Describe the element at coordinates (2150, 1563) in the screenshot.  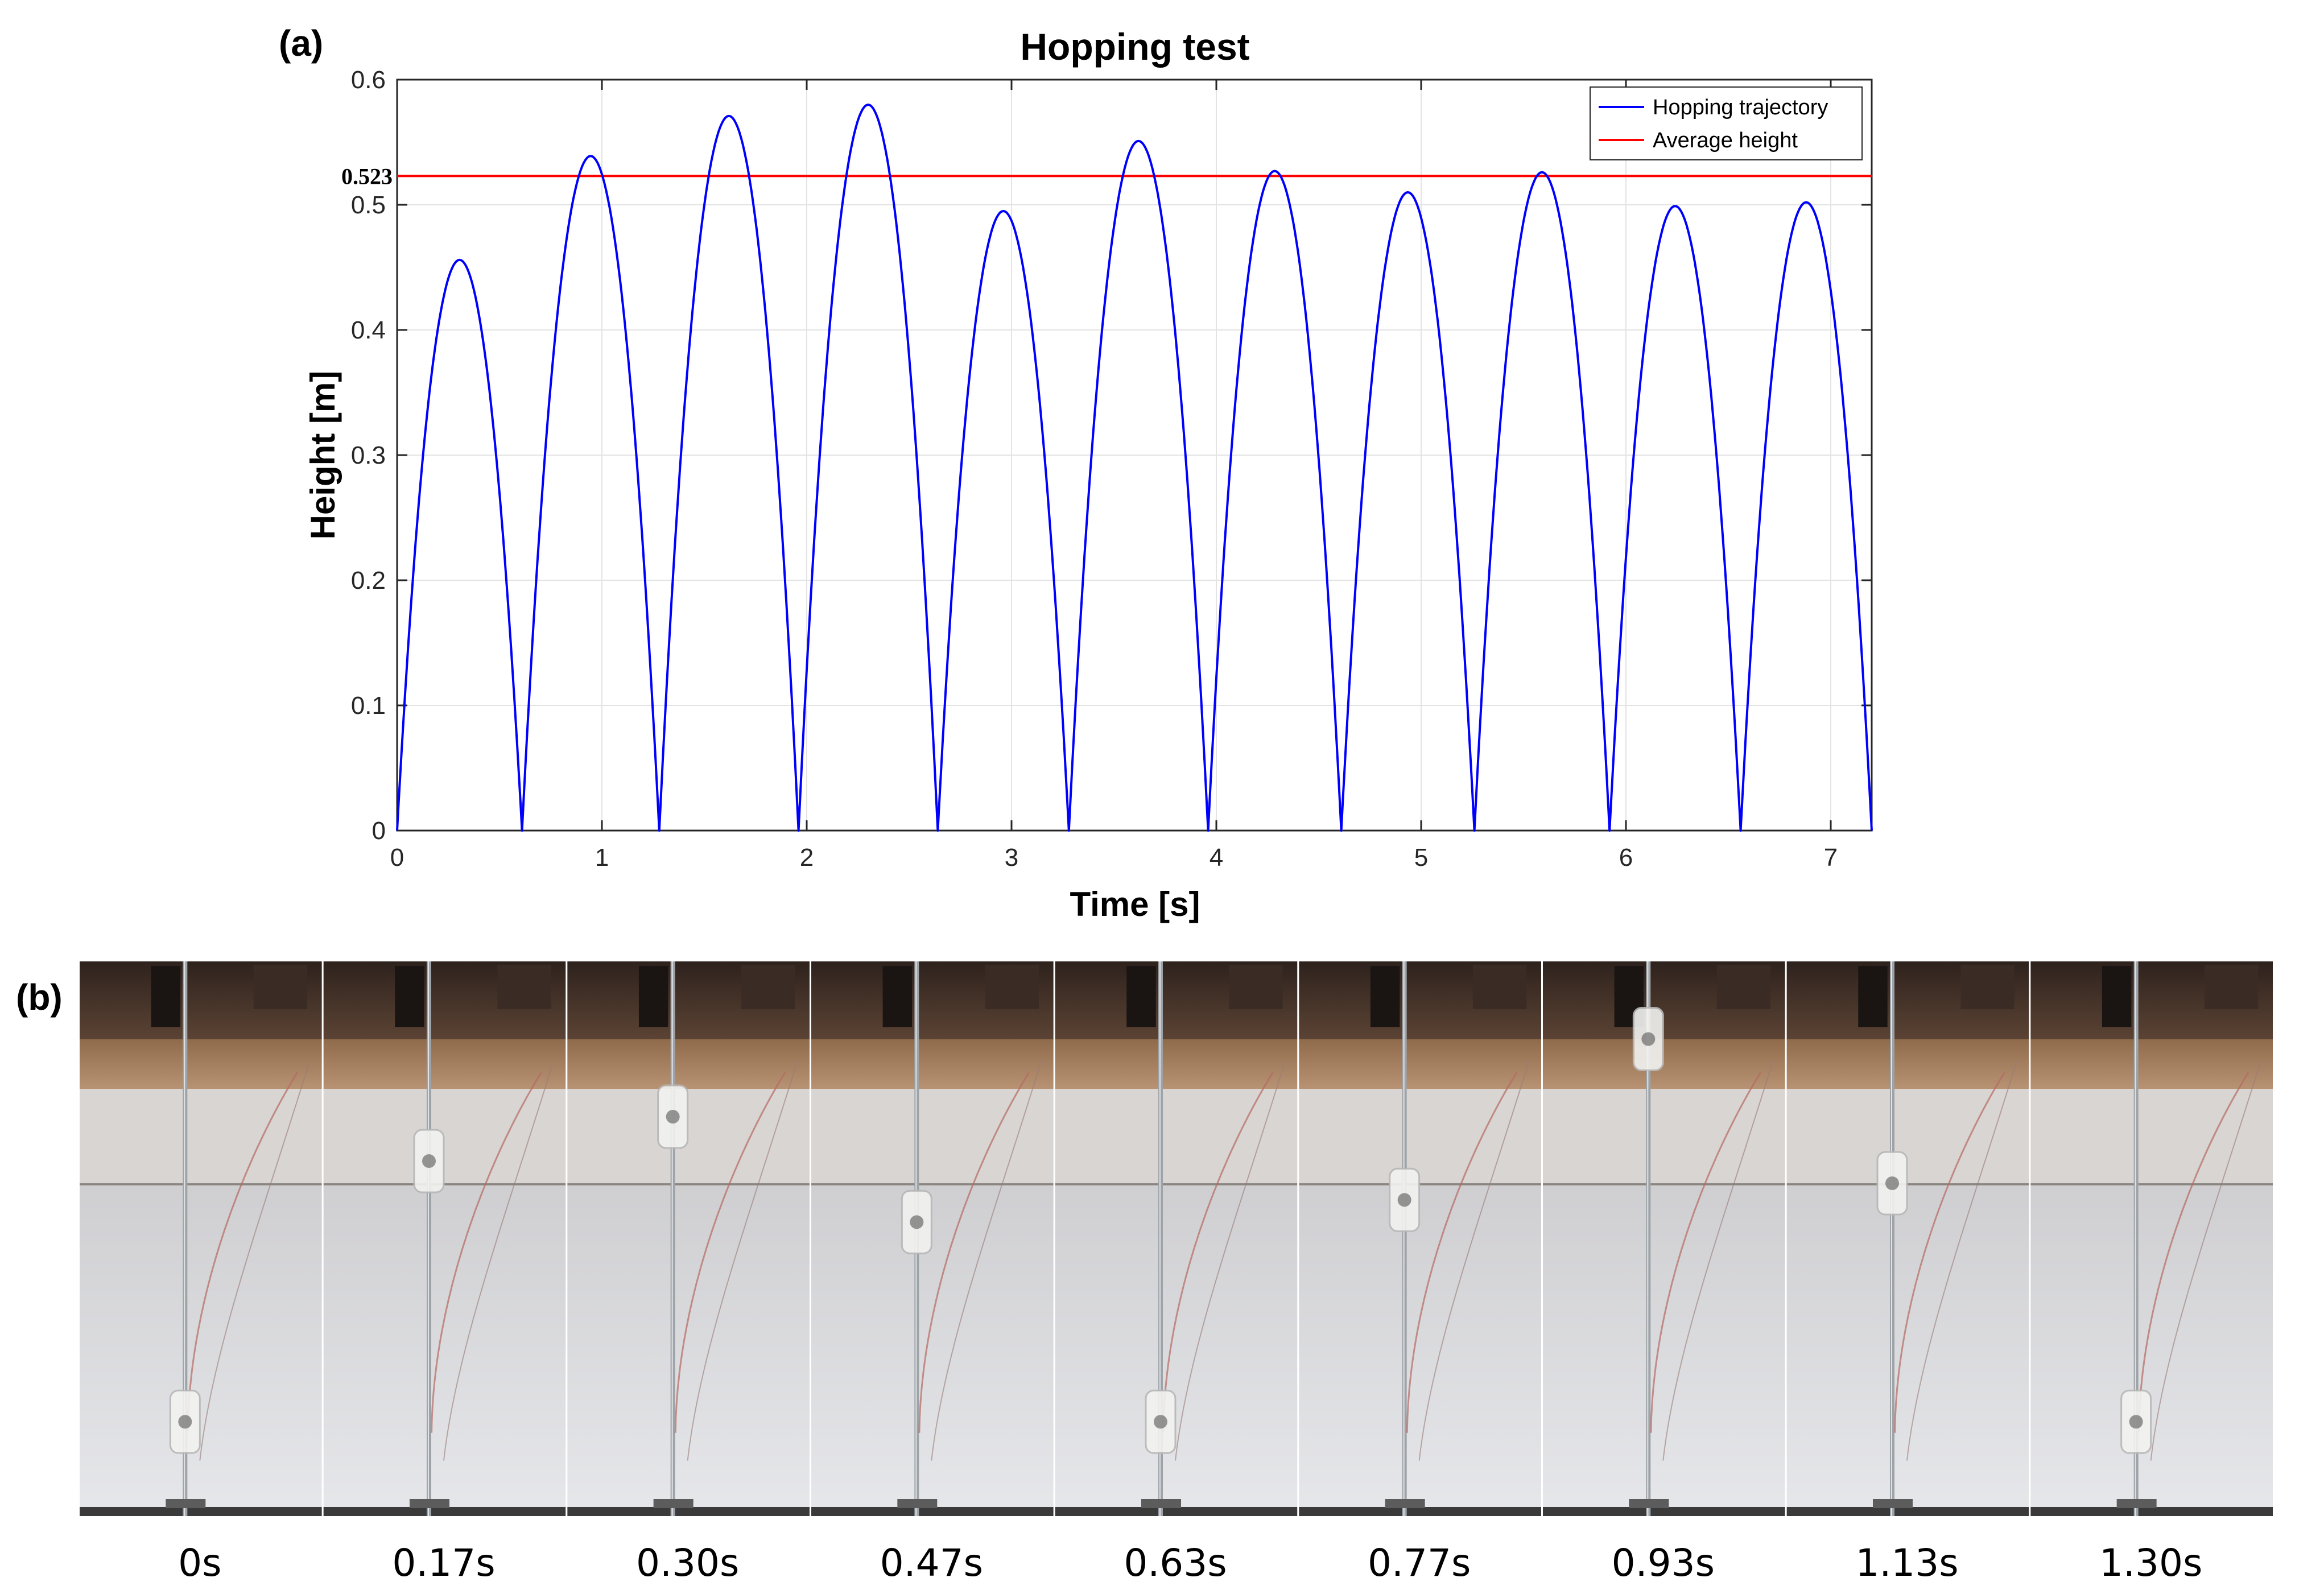
I see `frame-time-label: 1.30s` at that location.